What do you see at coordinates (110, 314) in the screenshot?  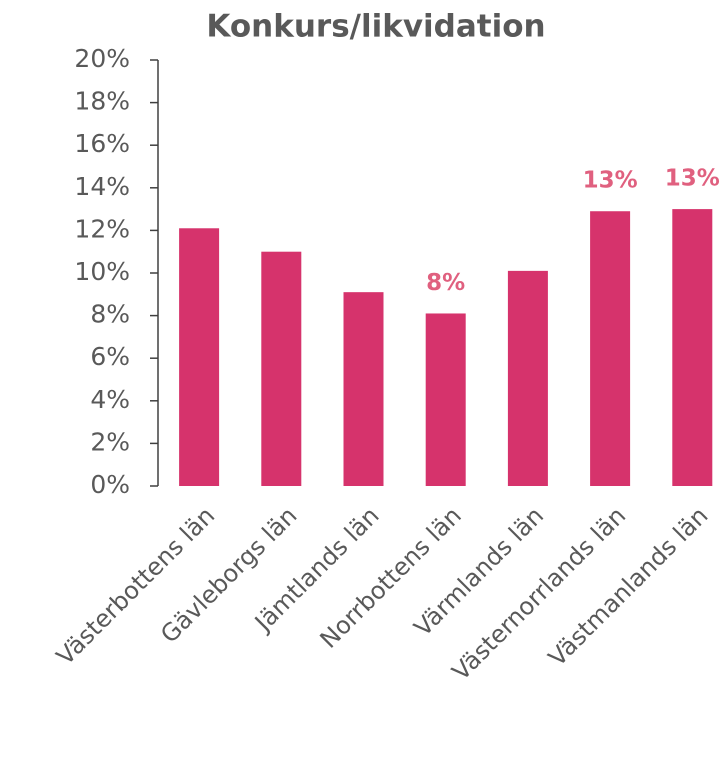 I see `y-tick-label: 8%` at bounding box center [110, 314].